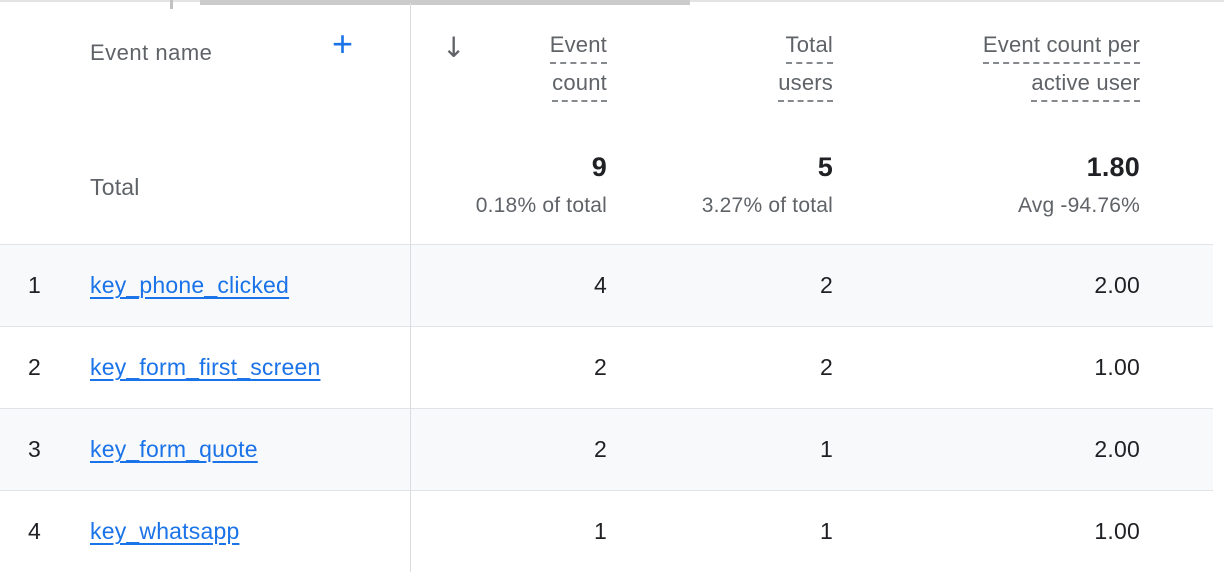 This screenshot has width=1224, height=584. I want to click on table-row: 3 key_form_quote 2 1 2.00, so click(606, 449).